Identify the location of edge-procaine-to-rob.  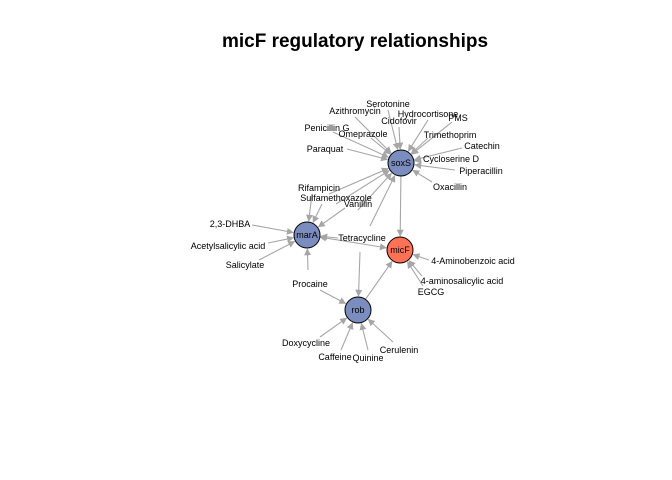
(333, 296).